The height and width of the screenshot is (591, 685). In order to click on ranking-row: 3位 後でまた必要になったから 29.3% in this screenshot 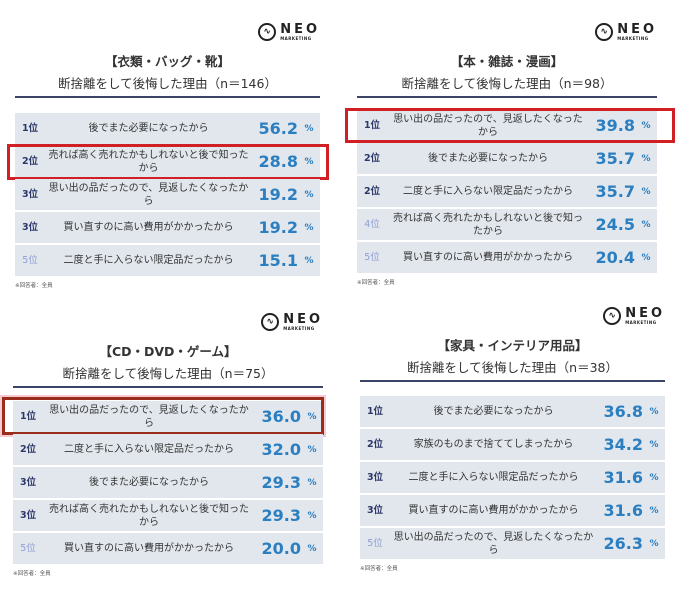, I will do `click(168, 482)`.